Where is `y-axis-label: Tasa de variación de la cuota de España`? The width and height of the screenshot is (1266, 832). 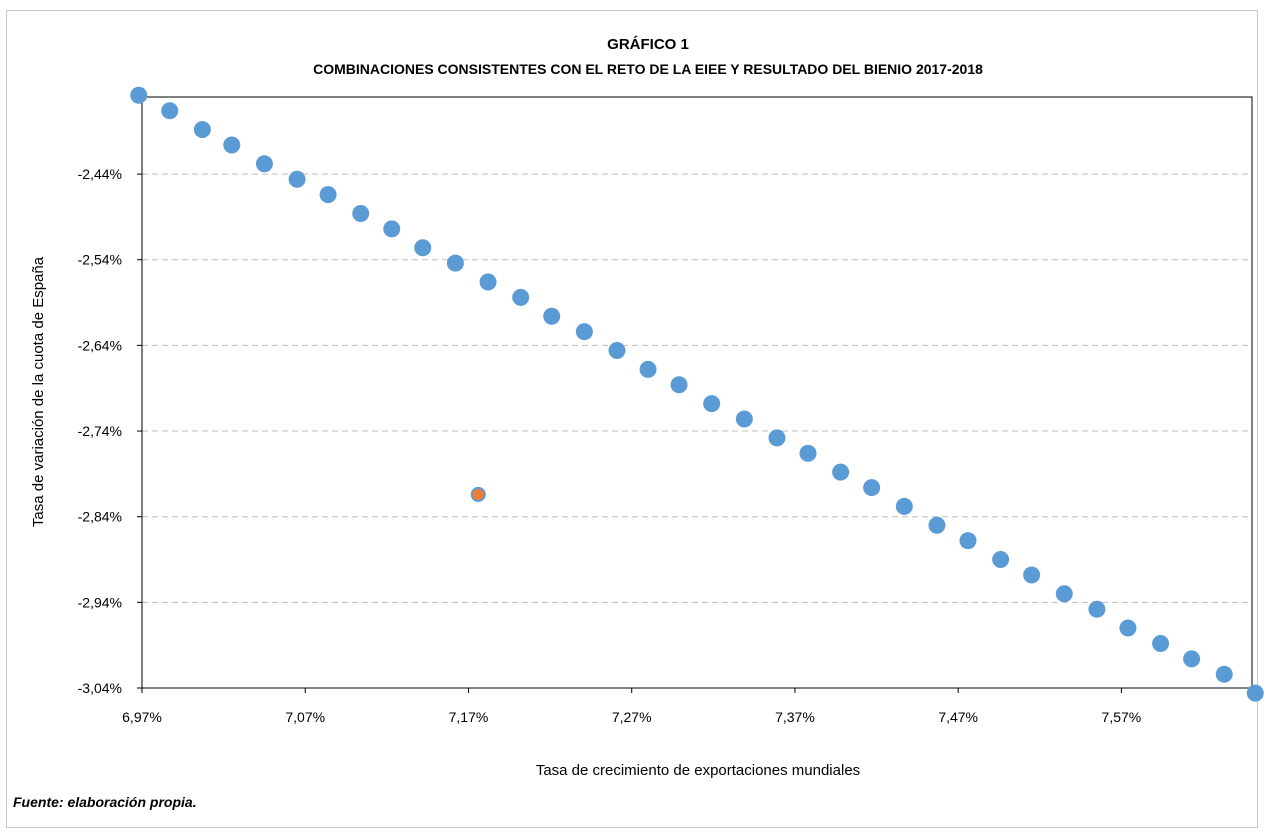 y-axis-label: Tasa de variación de la cuota de España is located at coordinates (38, 391).